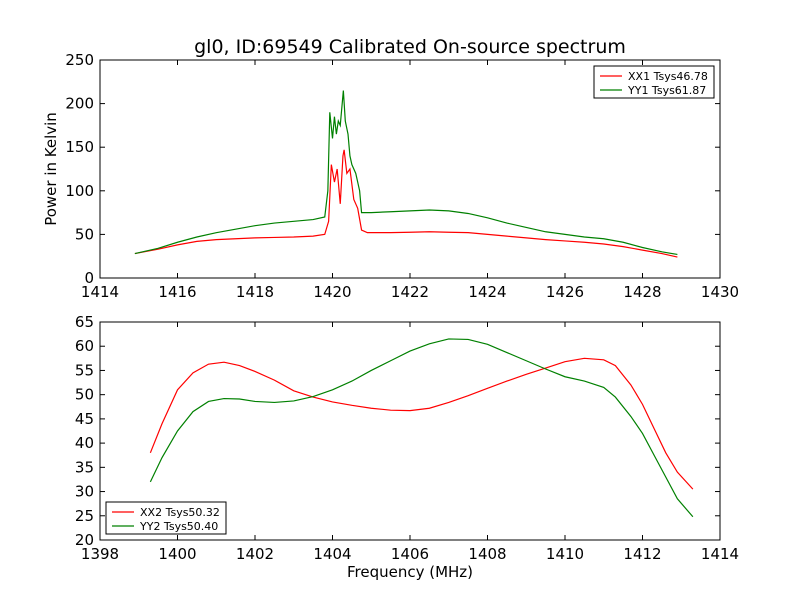 The image size is (800, 600). Describe the element at coordinates (487, 292) in the screenshot. I see `top-x-tick-label: 1424` at that location.